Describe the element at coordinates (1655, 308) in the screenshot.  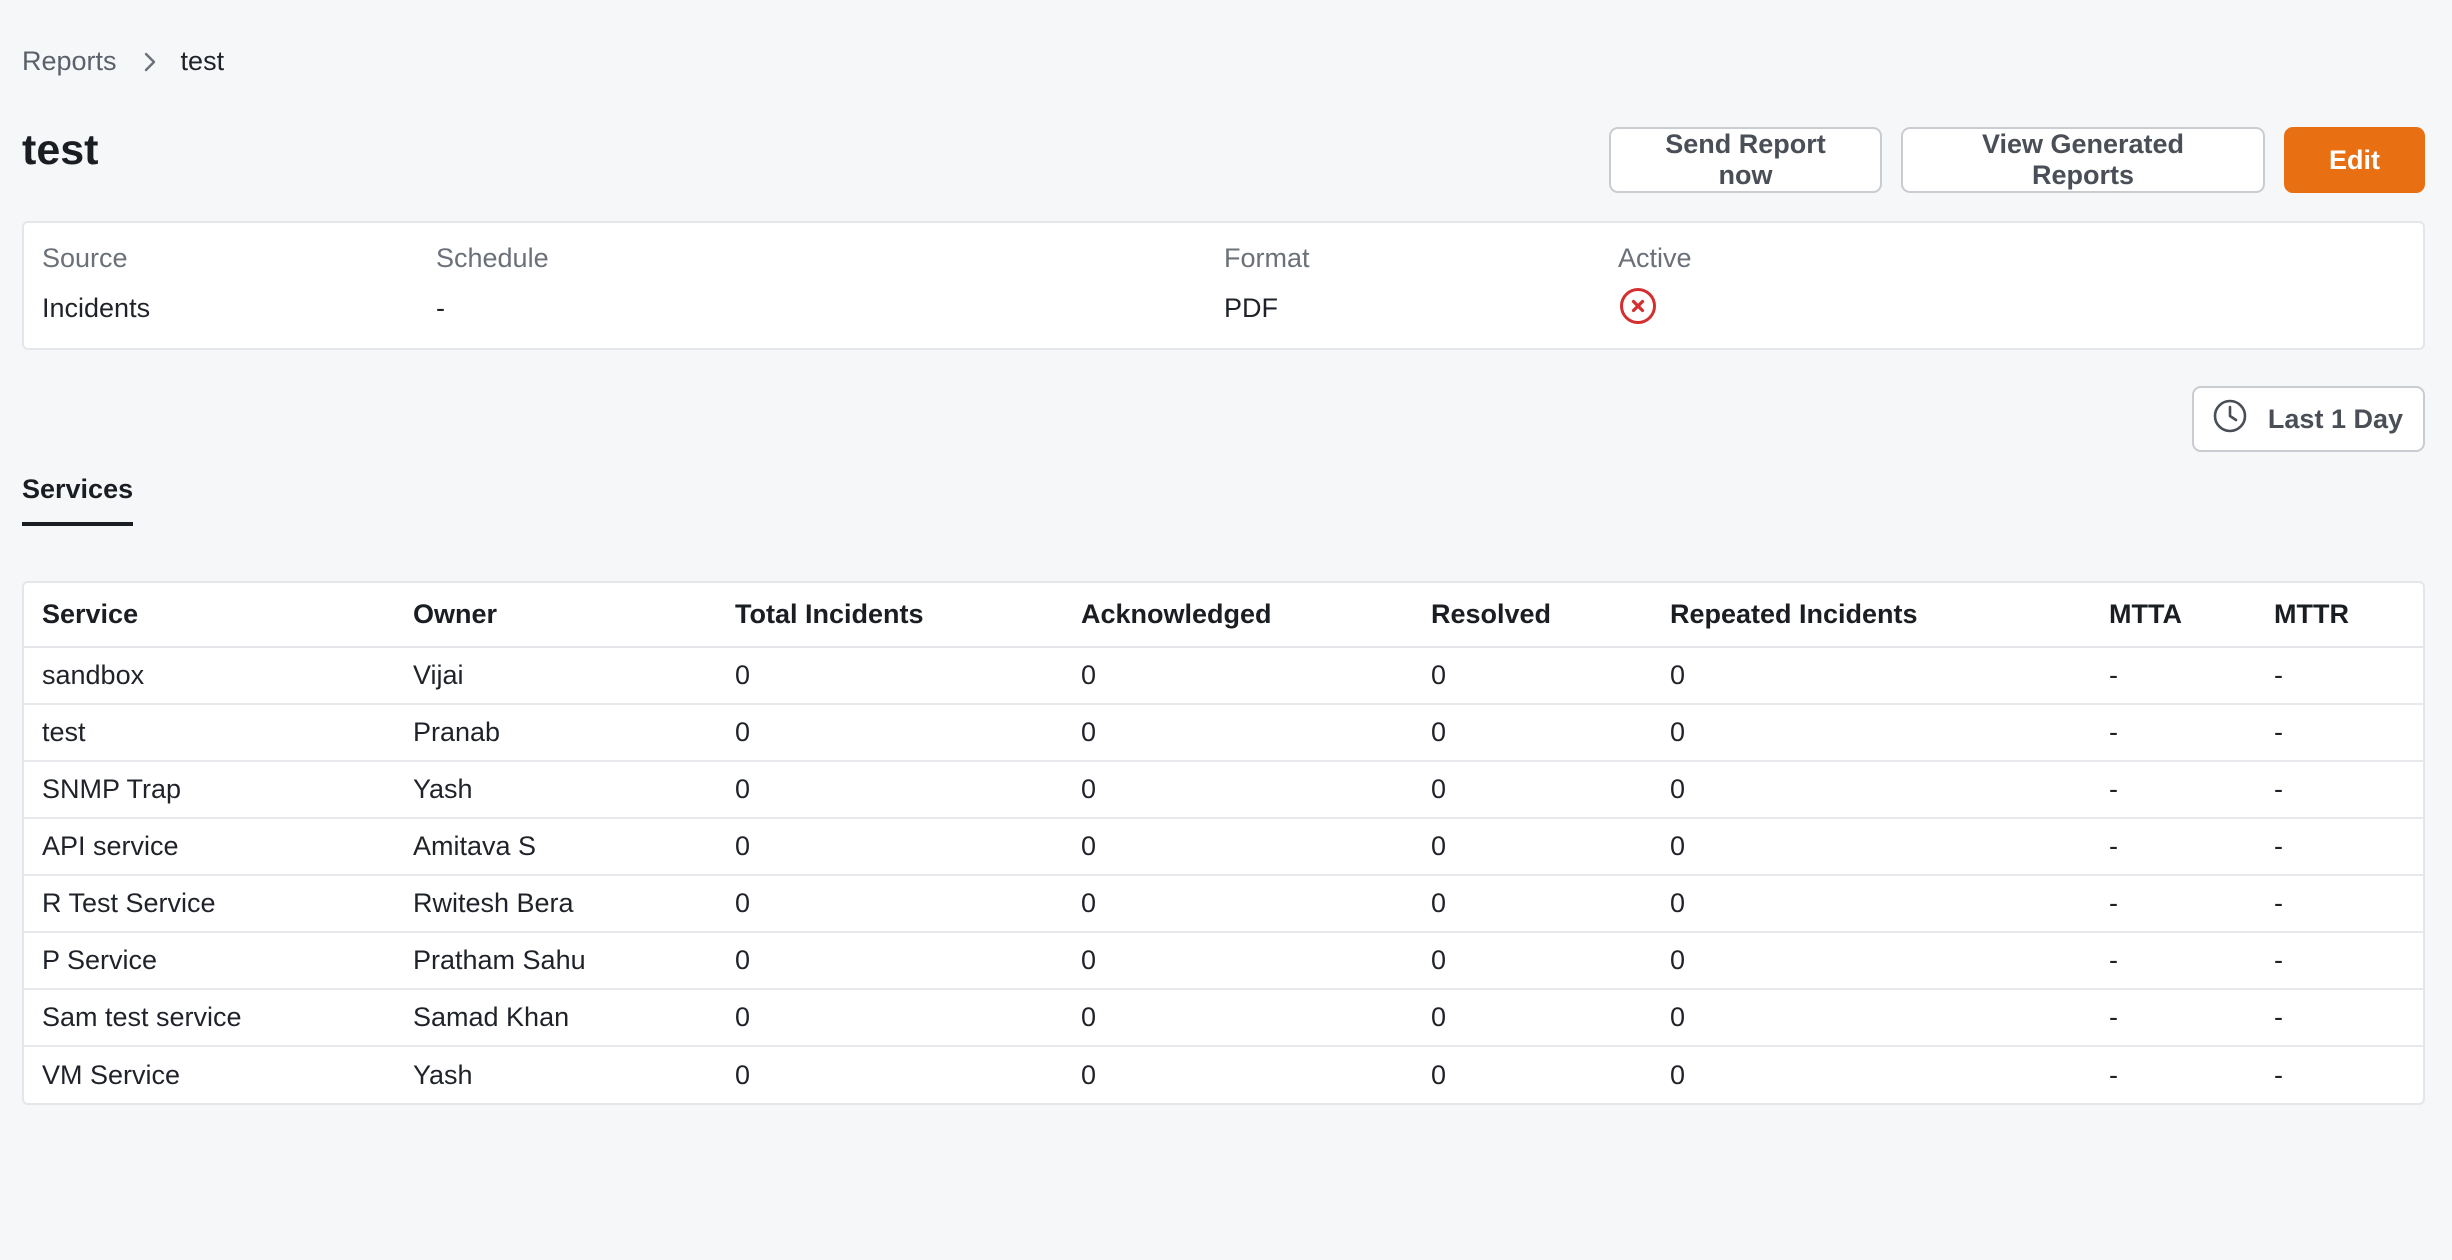
I see `x-circle-icon` at that location.